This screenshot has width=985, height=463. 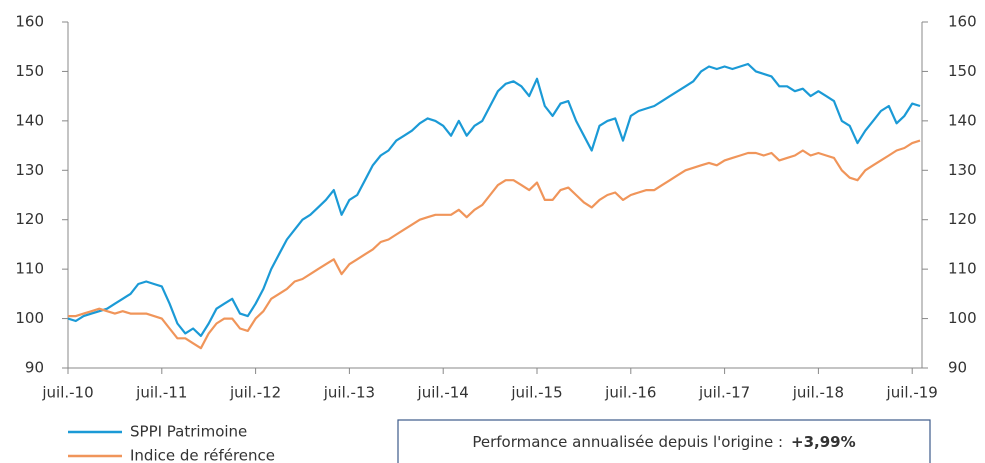 I want to click on y2-tick-label: 140, so click(x=962, y=120).